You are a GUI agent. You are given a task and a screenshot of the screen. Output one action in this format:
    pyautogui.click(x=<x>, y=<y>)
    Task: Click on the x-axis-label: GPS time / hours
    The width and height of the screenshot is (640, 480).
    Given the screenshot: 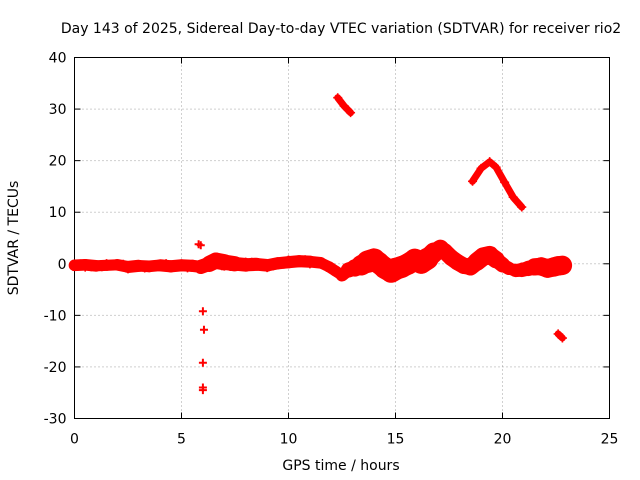 What is the action you would take?
    pyautogui.click(x=340, y=466)
    